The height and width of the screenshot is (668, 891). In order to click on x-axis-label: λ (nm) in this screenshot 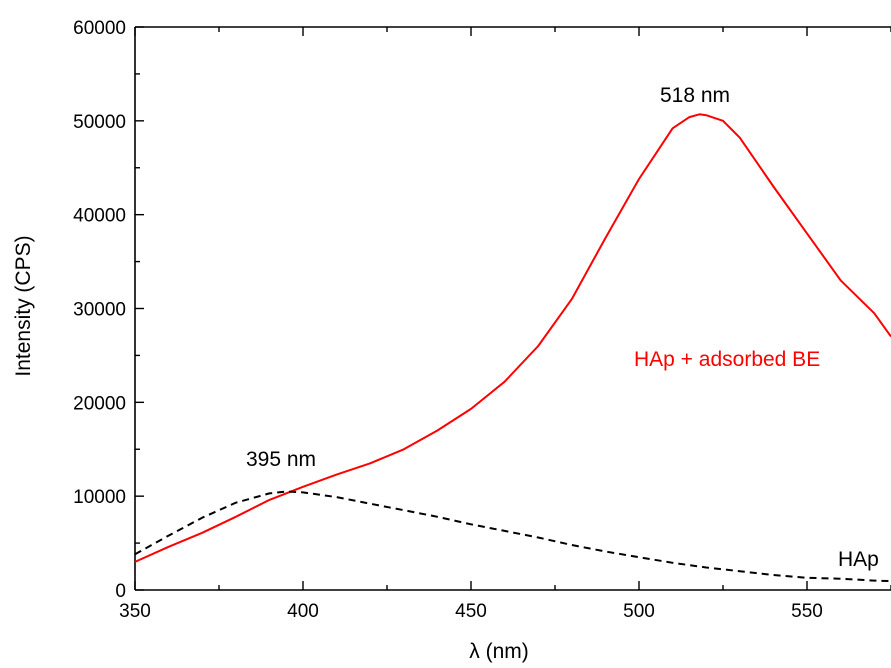, I will do `click(499, 651)`.